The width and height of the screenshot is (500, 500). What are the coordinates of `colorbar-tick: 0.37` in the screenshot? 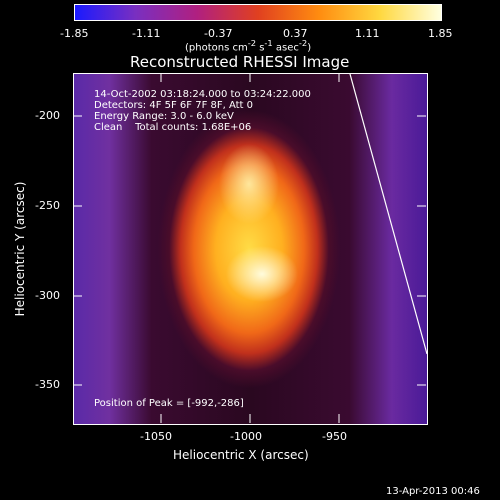 It's located at (295, 33).